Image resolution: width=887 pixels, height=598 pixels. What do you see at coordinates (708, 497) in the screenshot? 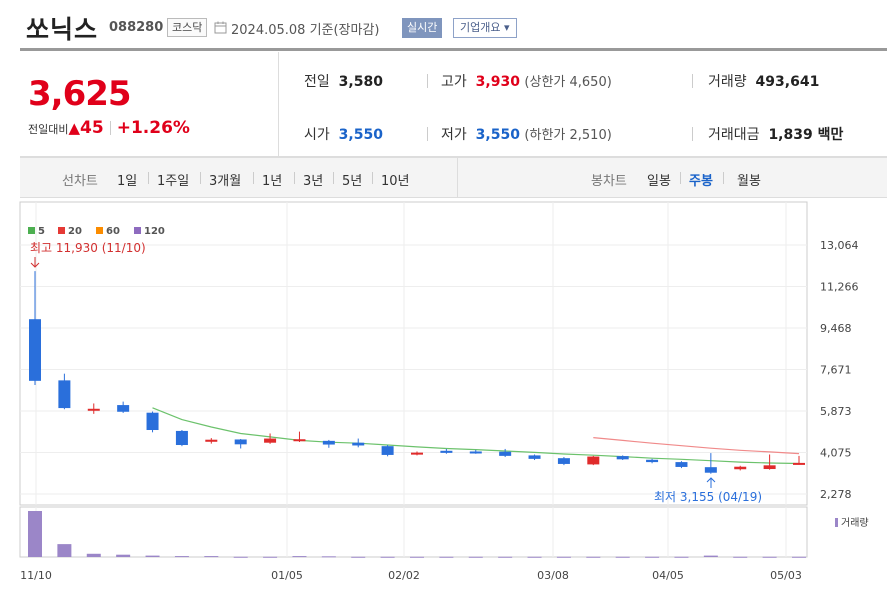
I see `min-annotation: 최저 3,155 (04/19)` at bounding box center [708, 497].